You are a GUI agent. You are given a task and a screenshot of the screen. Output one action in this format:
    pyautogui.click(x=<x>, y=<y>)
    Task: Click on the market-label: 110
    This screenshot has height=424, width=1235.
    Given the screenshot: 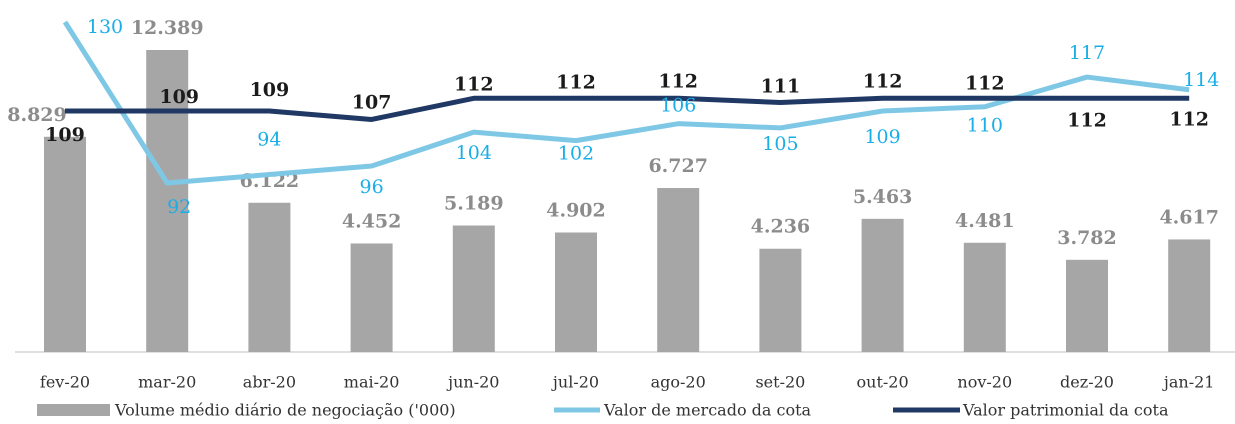 What is the action you would take?
    pyautogui.click(x=985, y=126)
    